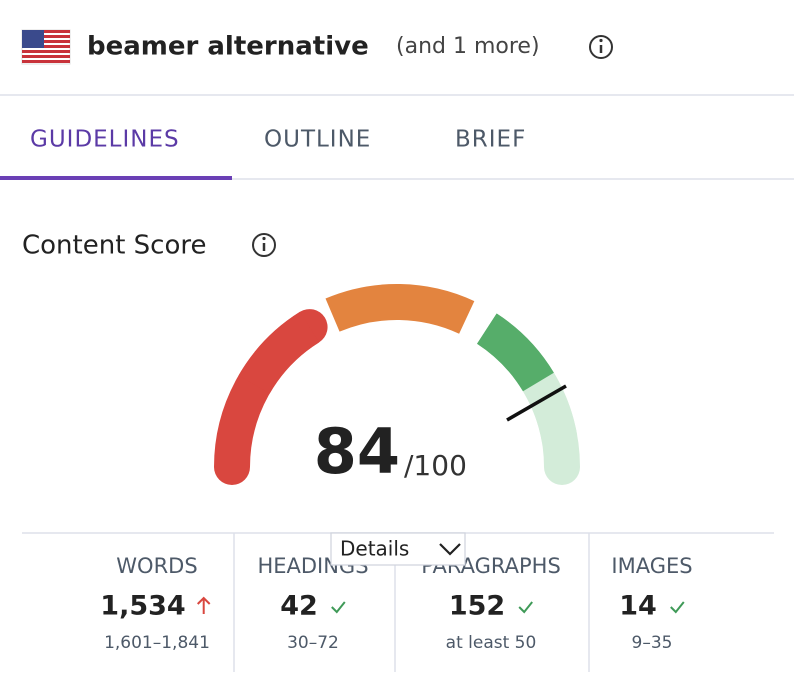 The width and height of the screenshot is (794, 698). I want to click on chevron-icon, so click(450, 549).